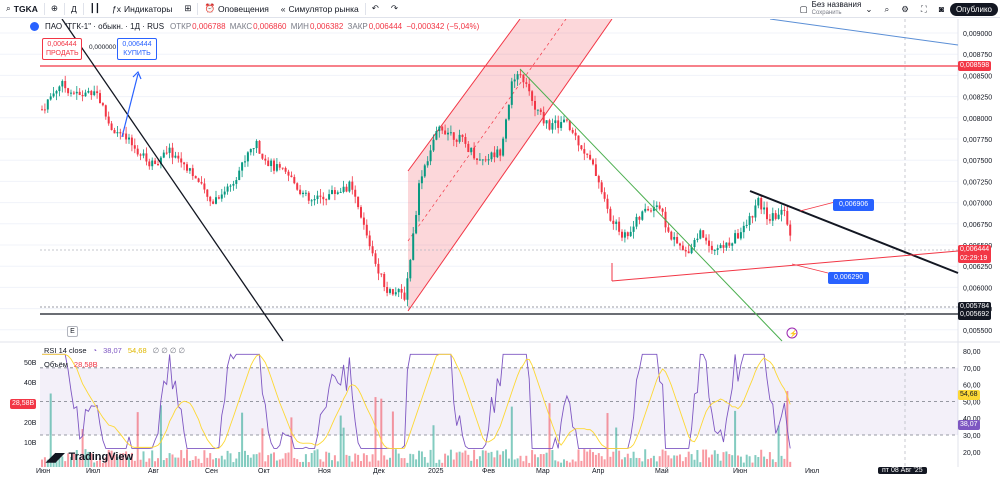  I want to click on high-value: 0,006860, so click(270, 26).